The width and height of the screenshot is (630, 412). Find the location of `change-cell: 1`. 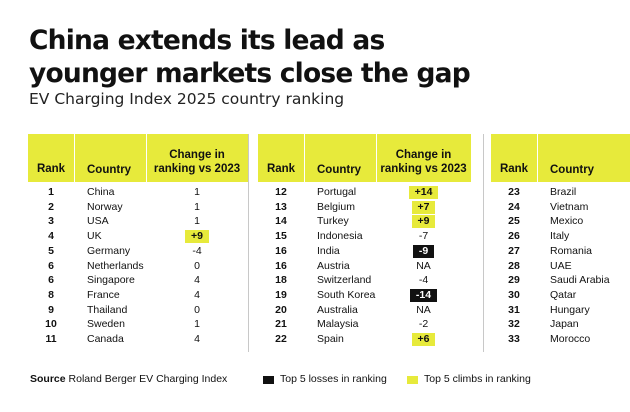

change-cell: 1 is located at coordinates (197, 192).